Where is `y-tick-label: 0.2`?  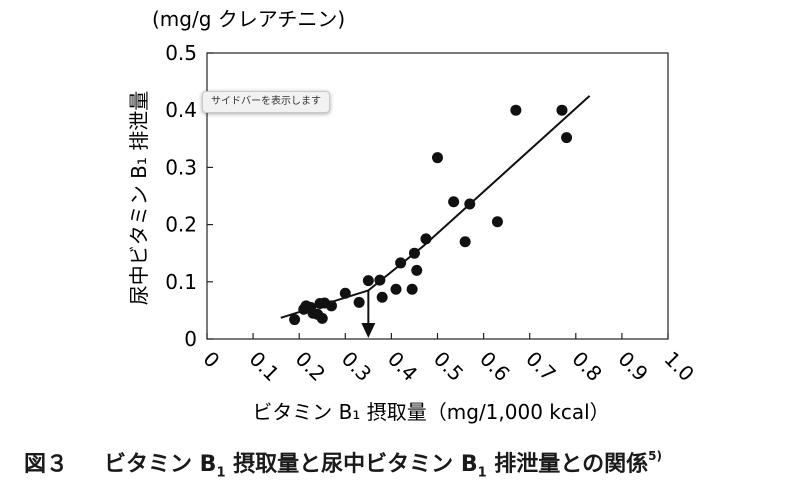 y-tick-label: 0.2 is located at coordinates (181, 225).